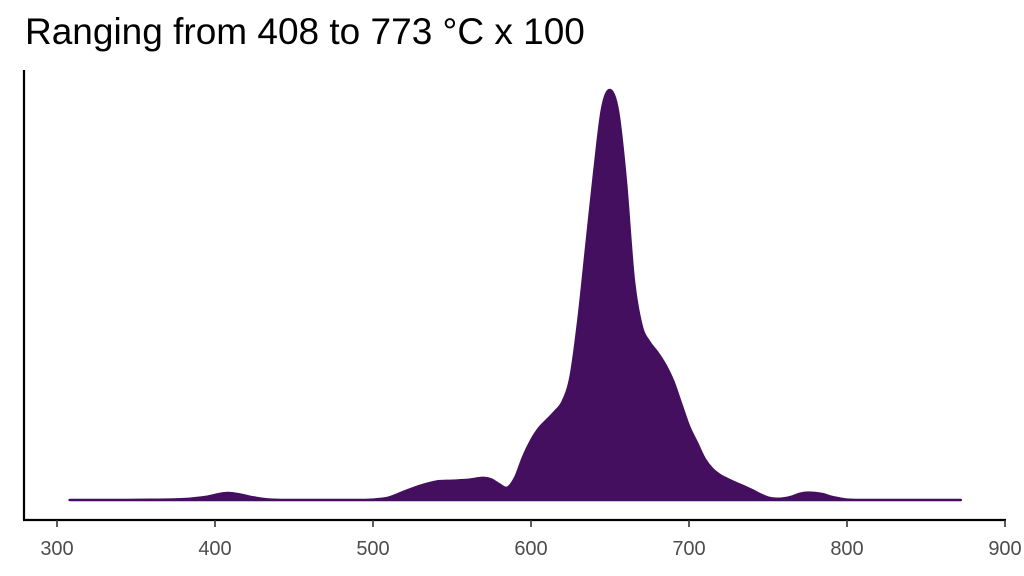 The image size is (1024, 576). I want to click on chart-title: Ranging from 408 to 773 °C x 100, so click(305, 31).